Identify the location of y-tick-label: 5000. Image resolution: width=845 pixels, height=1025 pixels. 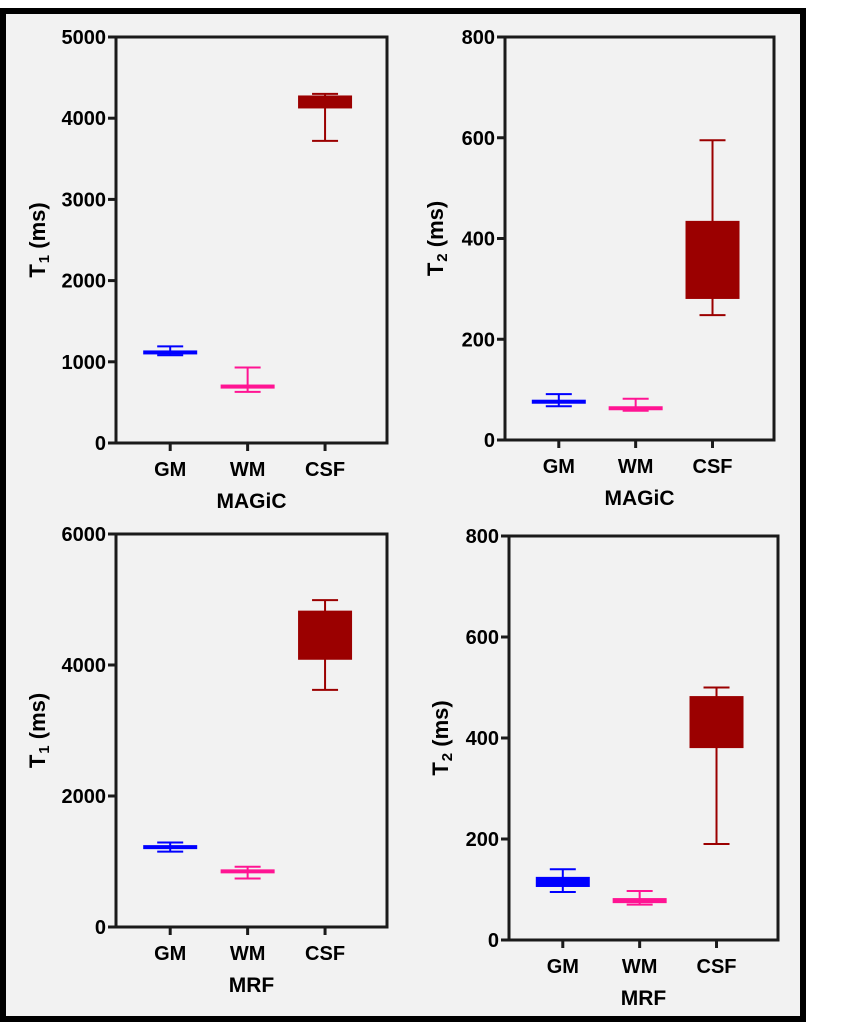
(84, 38).